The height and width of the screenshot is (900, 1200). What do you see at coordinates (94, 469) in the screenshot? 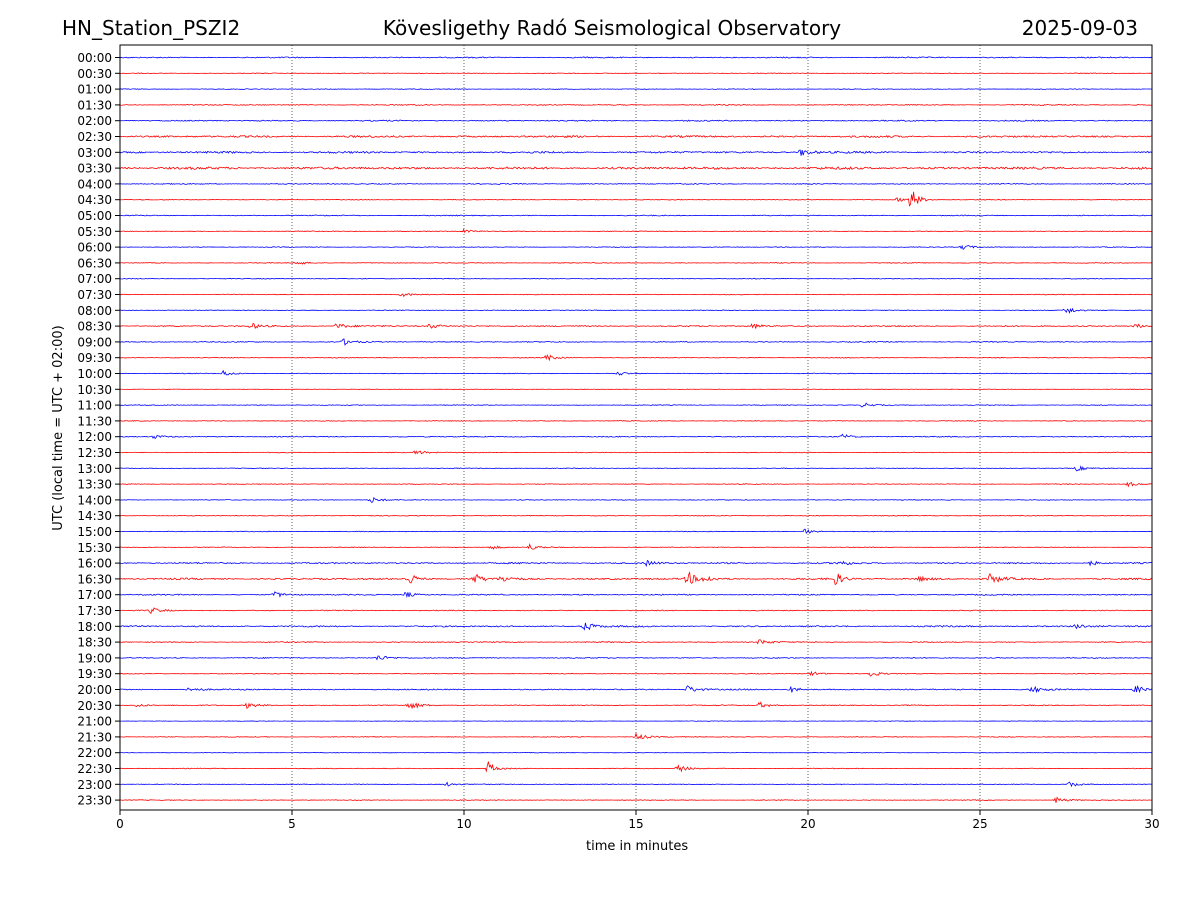
I see `y-tick-label: 13:00` at bounding box center [94, 469].